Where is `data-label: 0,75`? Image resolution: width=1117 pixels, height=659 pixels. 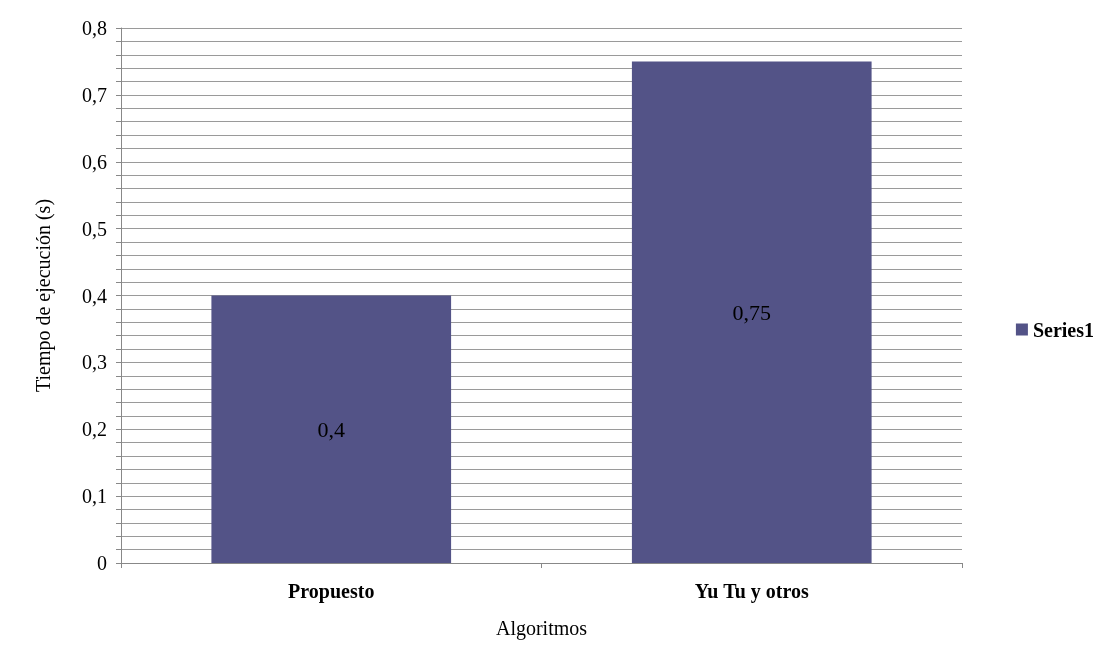
data-label: 0,75 is located at coordinates (751, 312).